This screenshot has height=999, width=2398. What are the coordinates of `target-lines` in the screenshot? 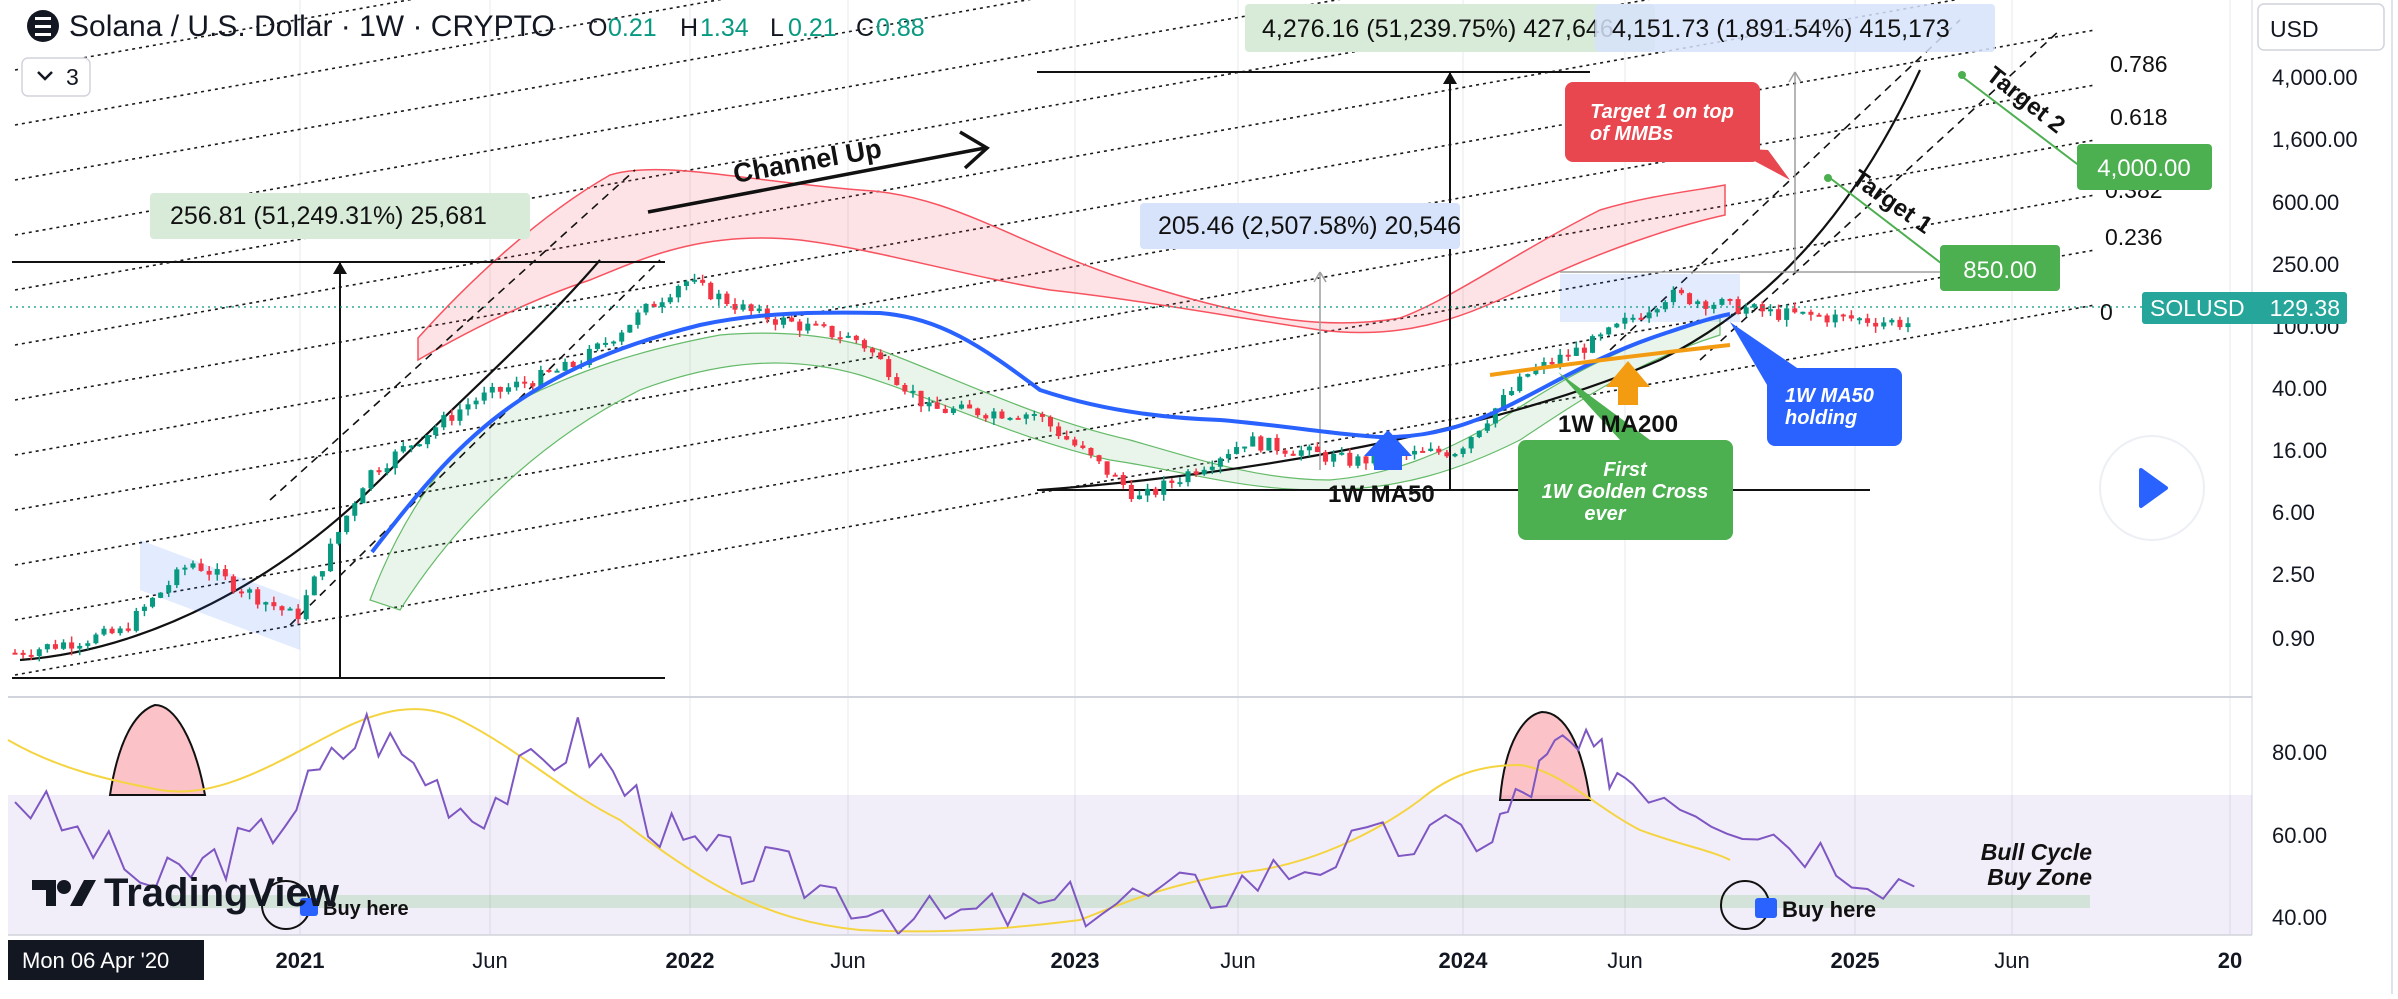 It's located at (1957, 172).